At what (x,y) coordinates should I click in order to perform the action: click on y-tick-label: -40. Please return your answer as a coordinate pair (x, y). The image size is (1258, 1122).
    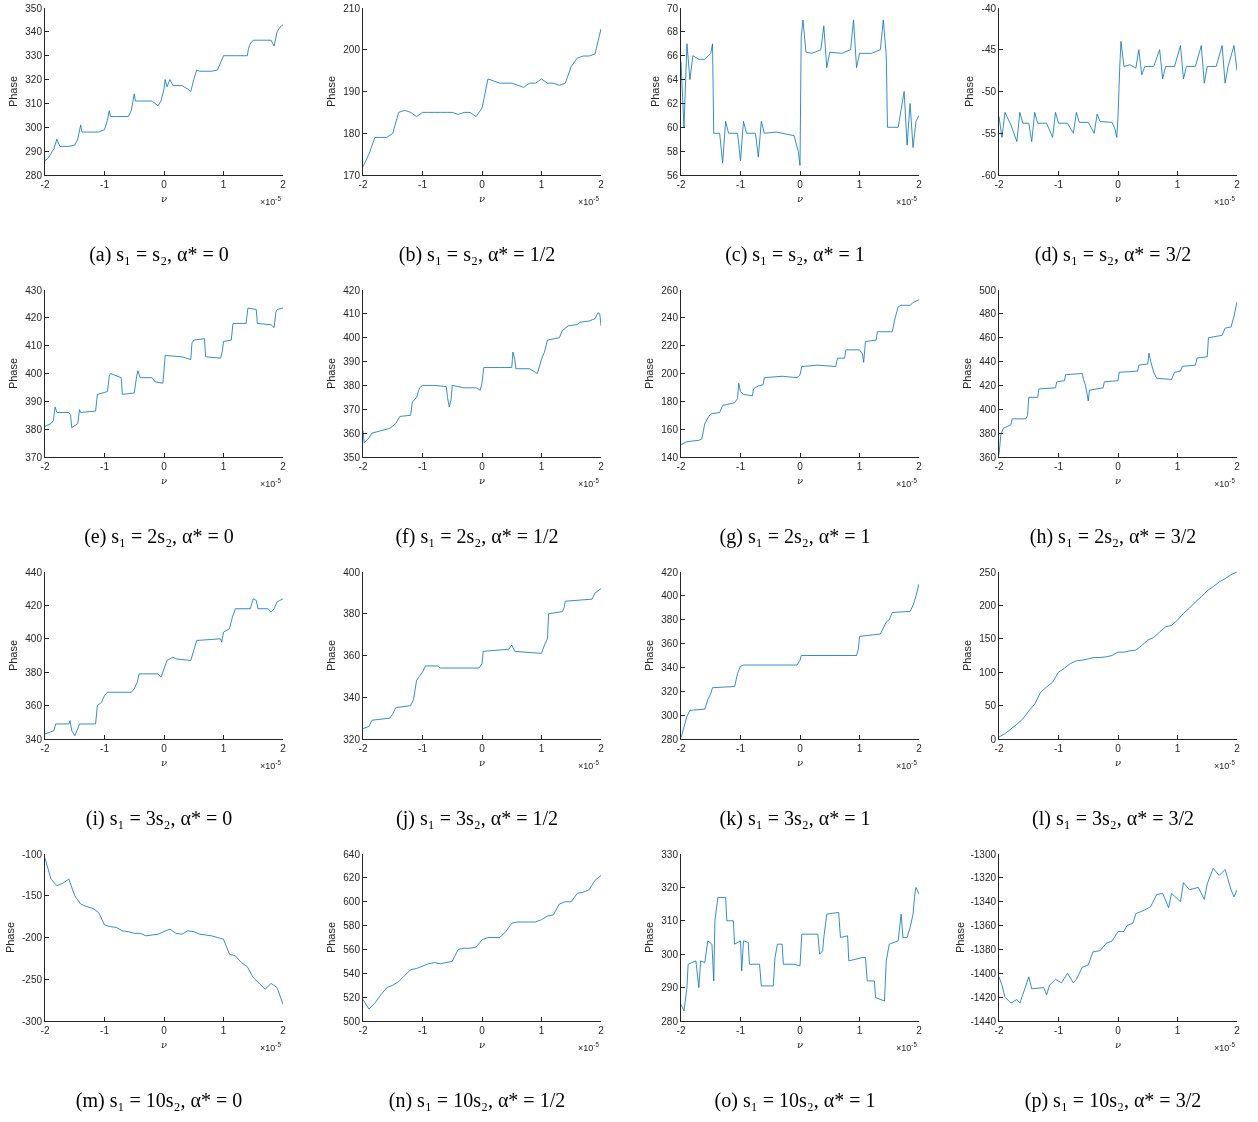
    Looking at the image, I should click on (989, 8).